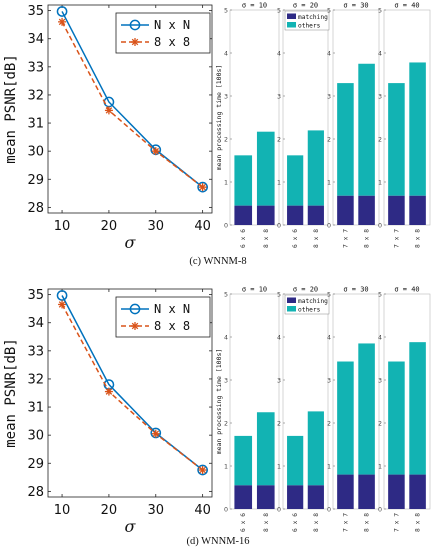 The width and height of the screenshot is (436, 550). Describe the element at coordinates (155, 151) in the screenshot. I see `data-point-8x8` at that location.